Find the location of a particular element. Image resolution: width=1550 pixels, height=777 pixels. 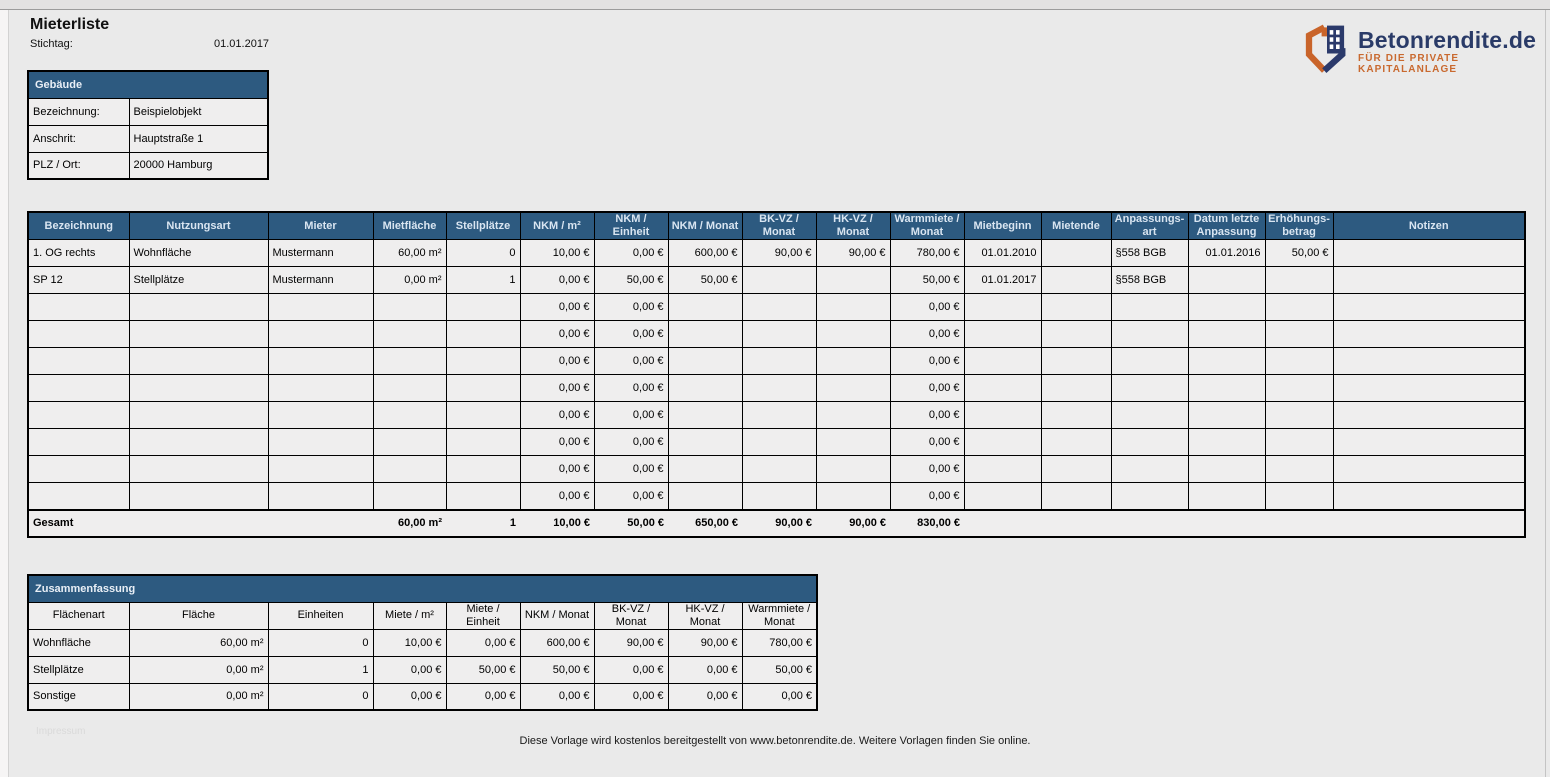

cell: 830,00 € is located at coordinates (927, 522).